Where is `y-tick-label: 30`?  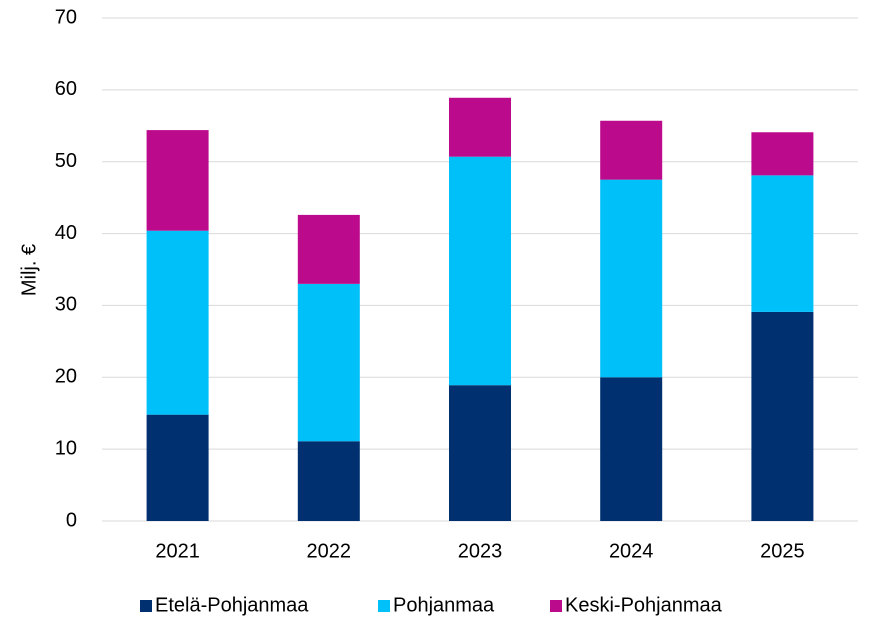
y-tick-label: 30 is located at coordinates (66, 305).